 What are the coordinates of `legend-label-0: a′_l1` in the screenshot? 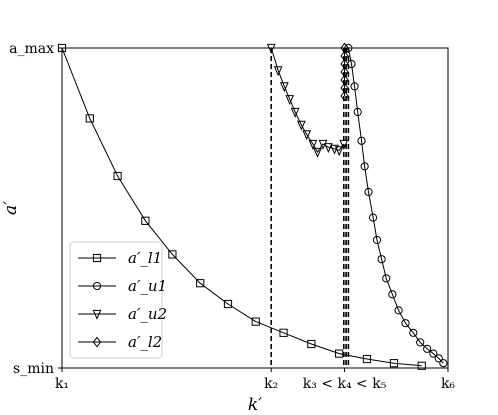 It's located at (145, 258).